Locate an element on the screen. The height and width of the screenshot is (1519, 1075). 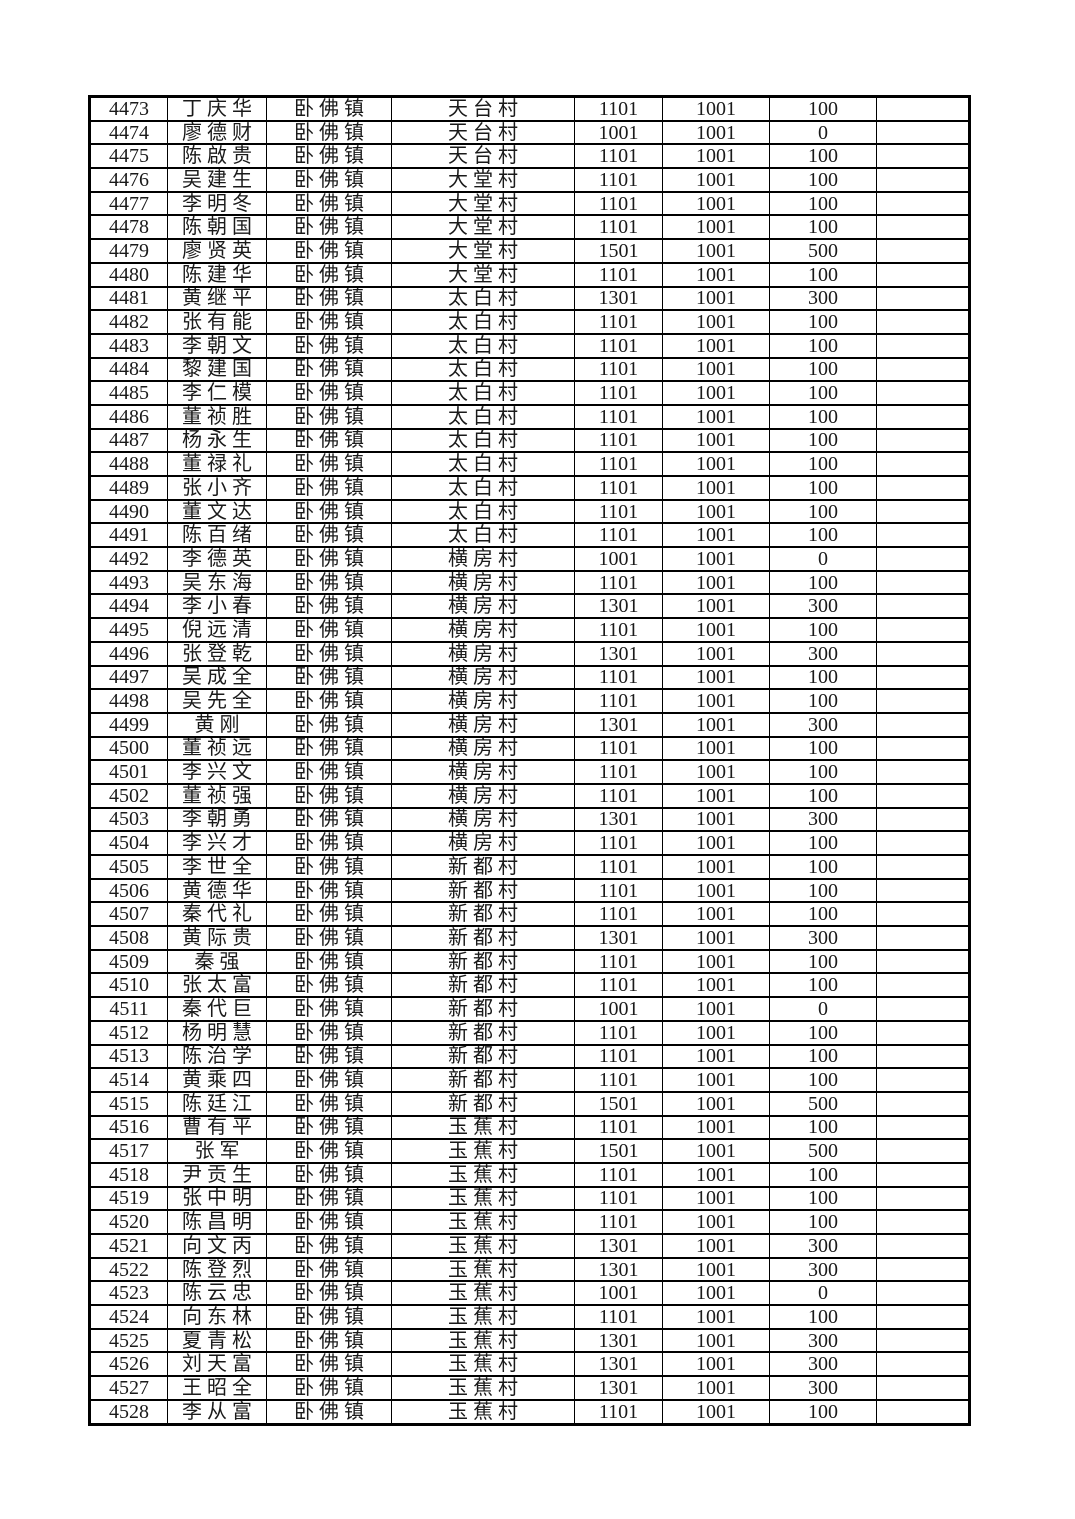
cell-person-name: 秦代巨 is located at coordinates (217, 1009).